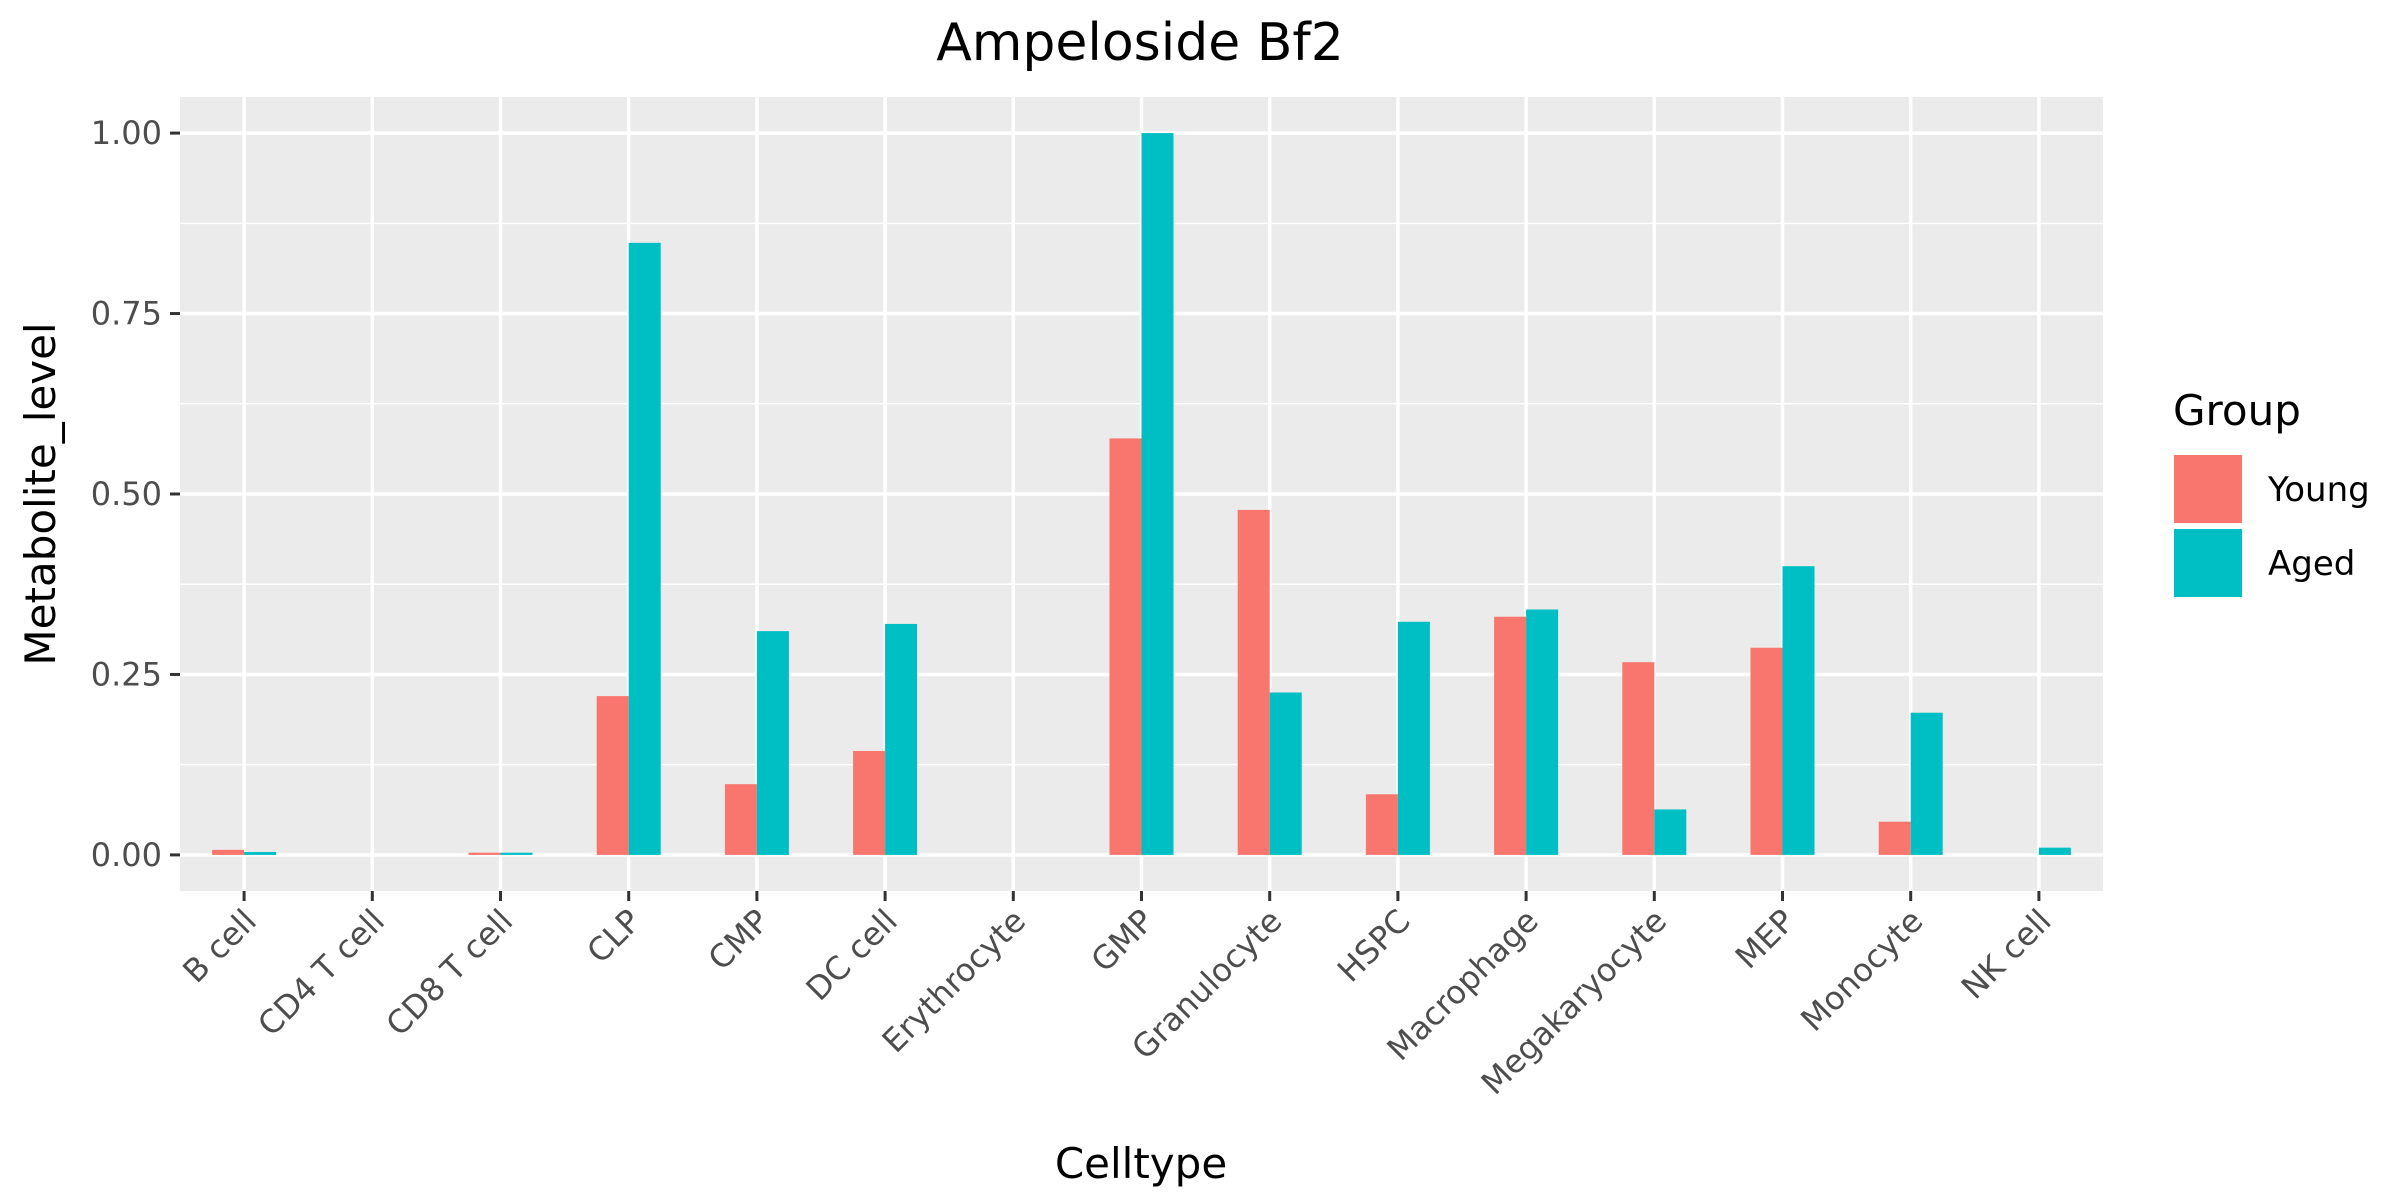  What do you see at coordinates (1253, 682) in the screenshot?
I see `bar-young-granulocyte` at bounding box center [1253, 682].